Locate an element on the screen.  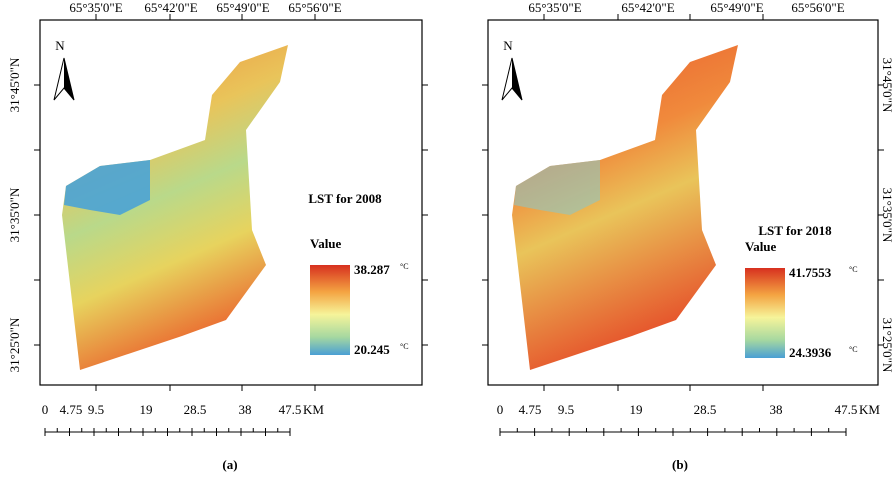
panel-caption: (a) is located at coordinates (229, 464).